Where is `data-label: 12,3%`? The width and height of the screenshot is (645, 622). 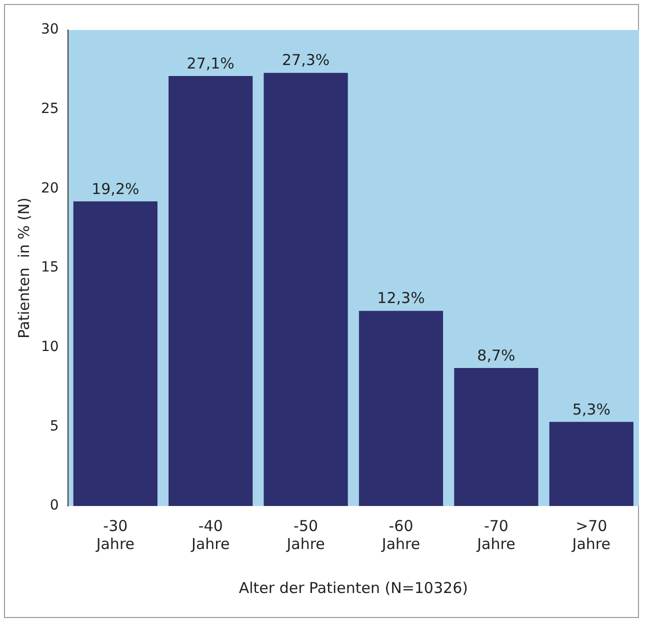
data-label: 12,3% is located at coordinates (401, 298).